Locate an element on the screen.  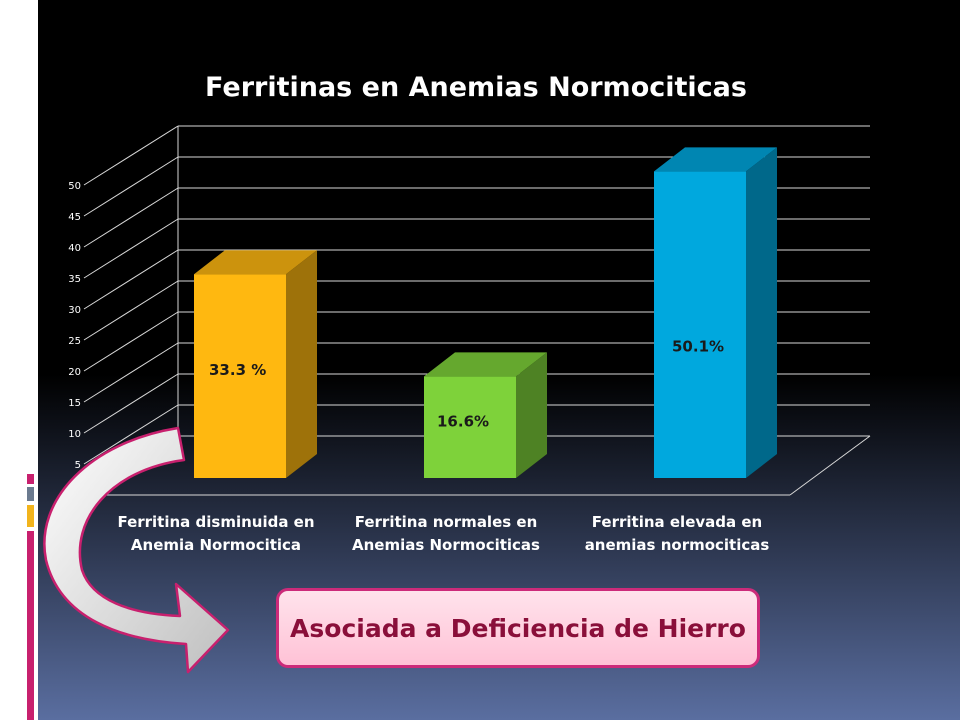
y-tick-label: 20 is located at coordinates (74, 372).